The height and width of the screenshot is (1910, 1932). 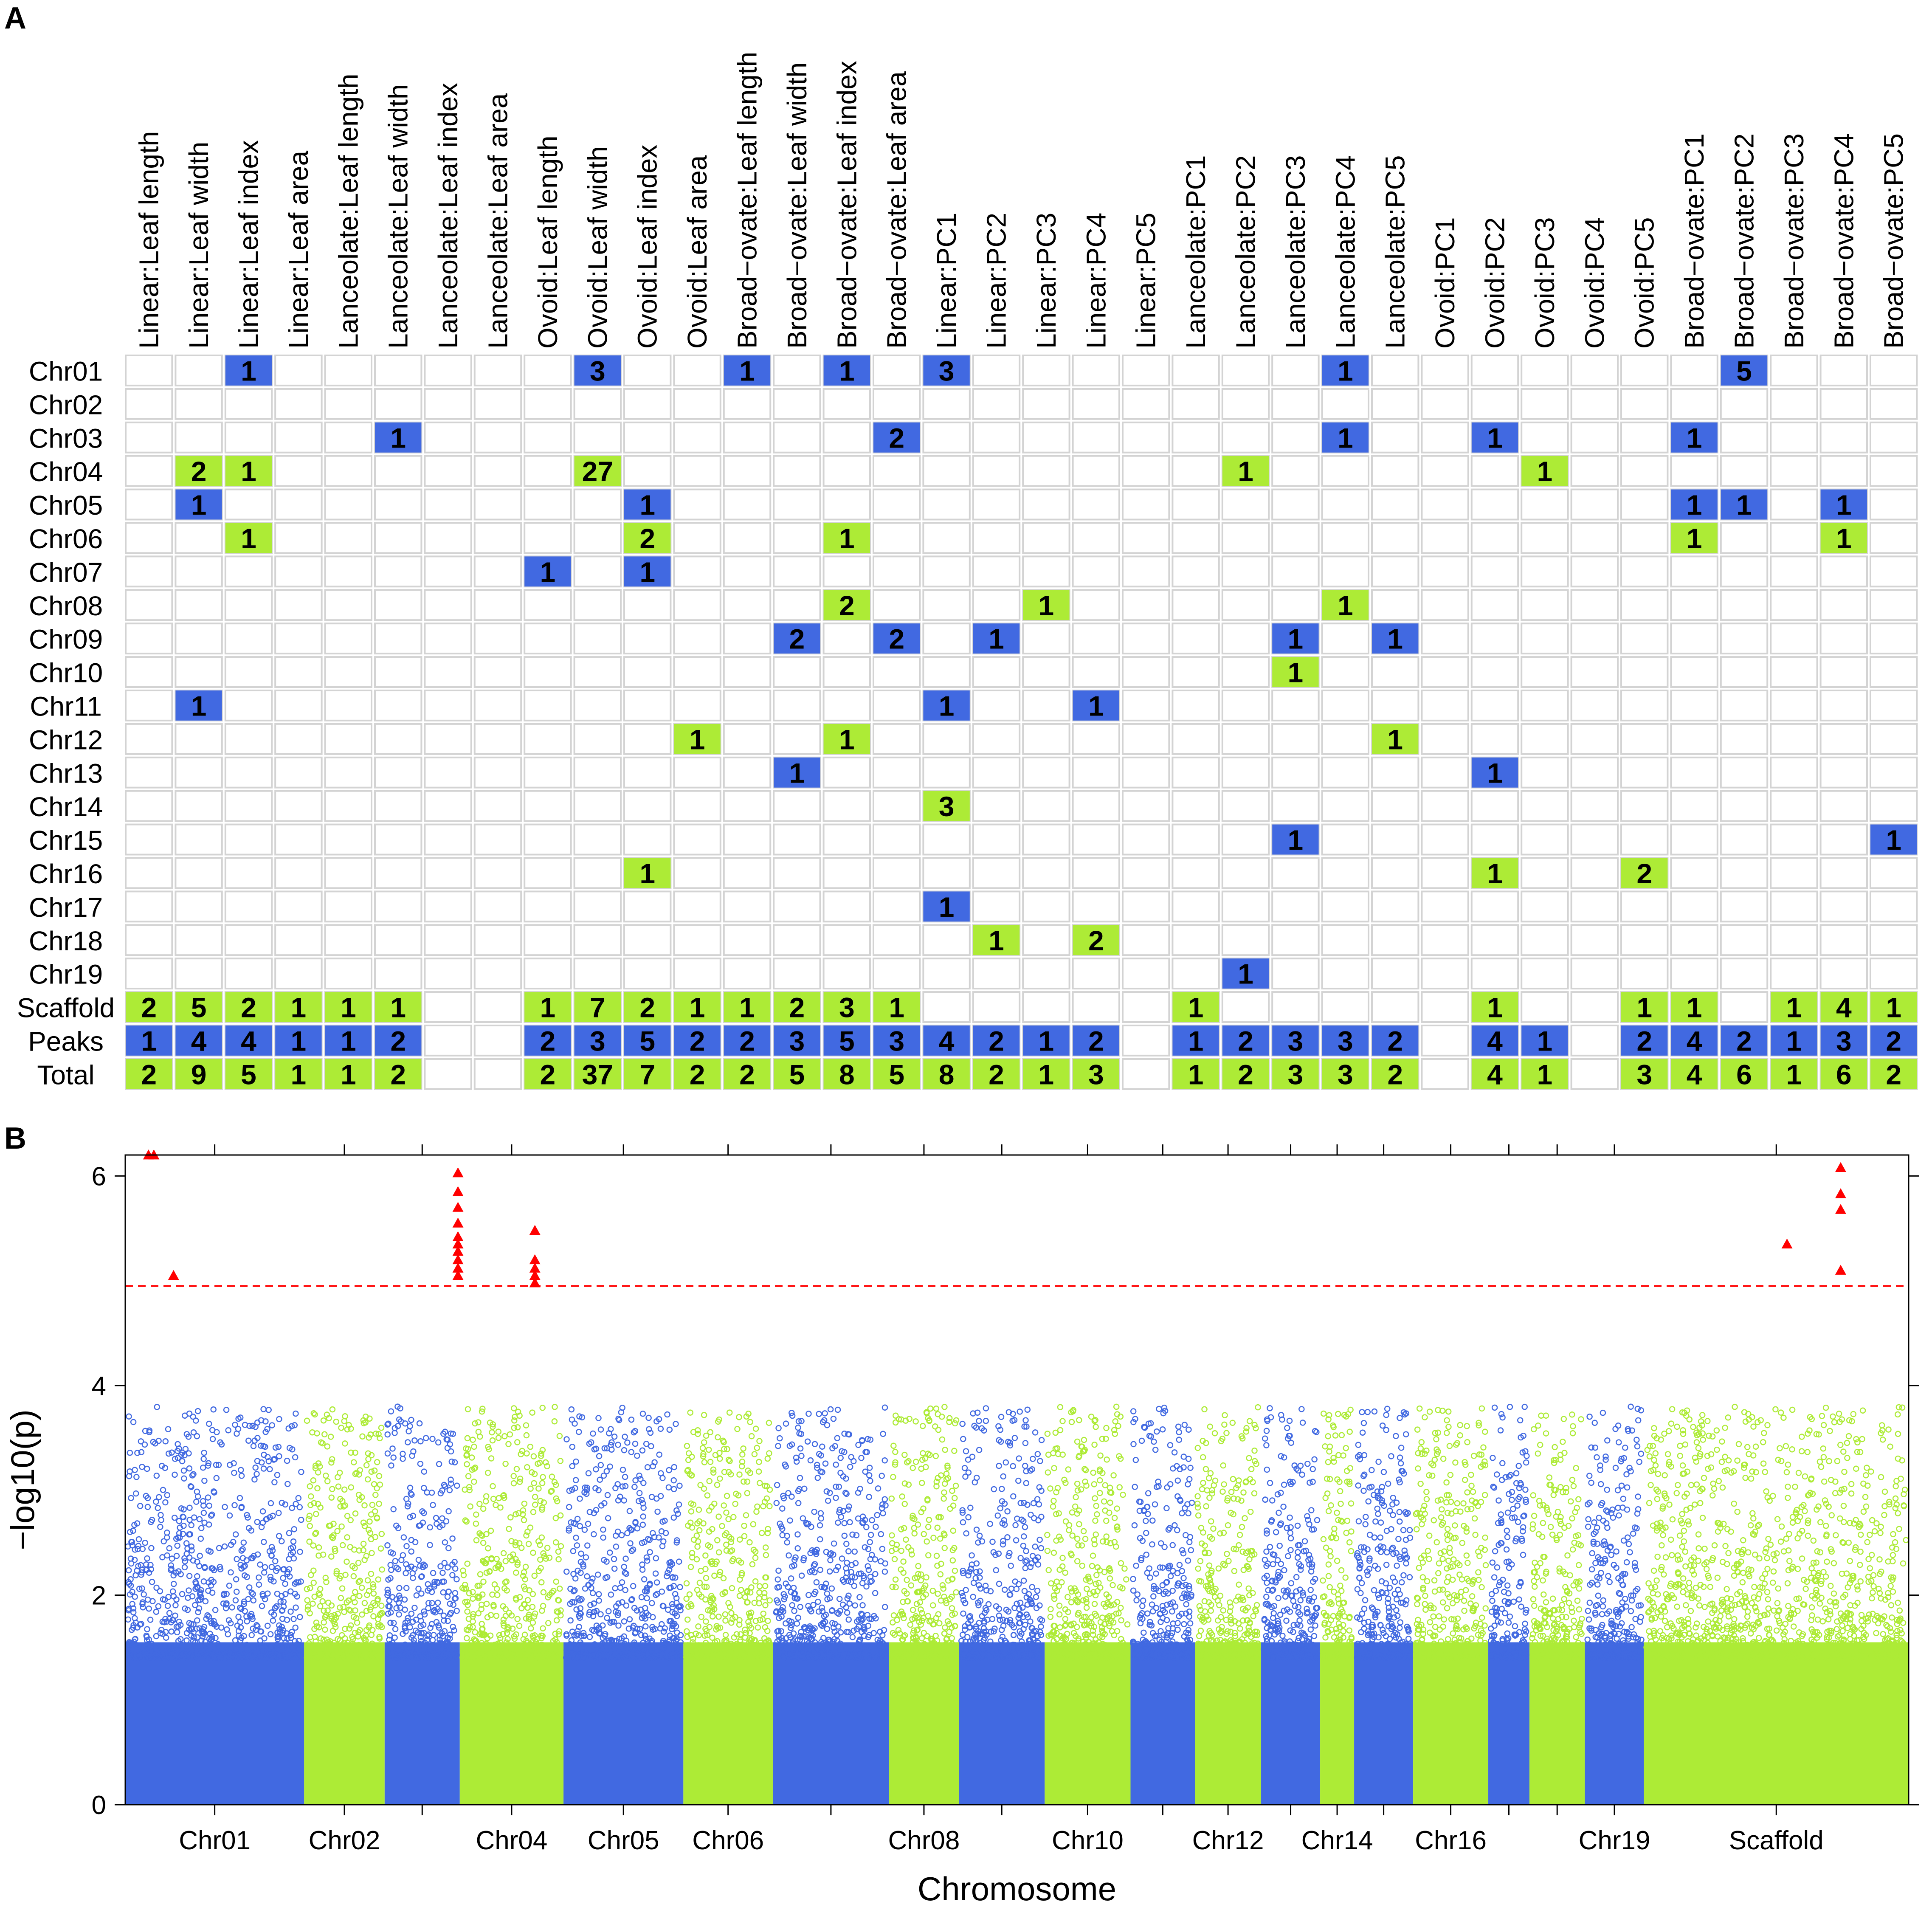 What do you see at coordinates (199, 1074) in the screenshot?
I see `count-value: 9` at bounding box center [199, 1074].